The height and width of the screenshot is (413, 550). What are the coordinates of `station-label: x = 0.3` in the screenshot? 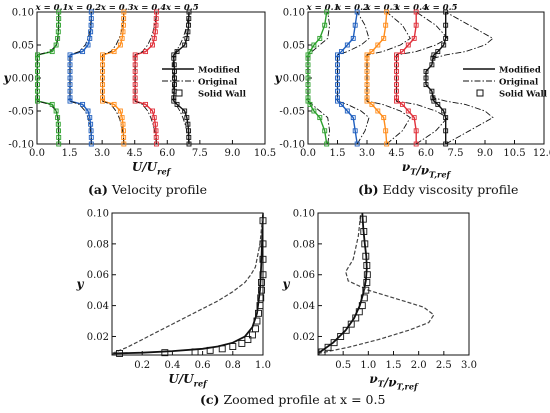 It's located at (117, 8).